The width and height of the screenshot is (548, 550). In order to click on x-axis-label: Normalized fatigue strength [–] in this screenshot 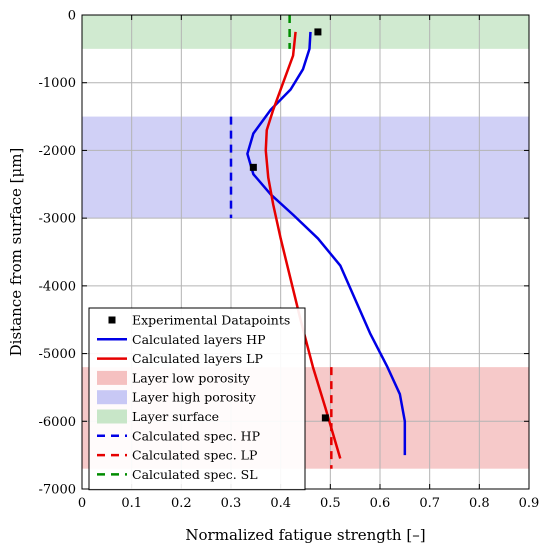, I will do `click(305, 535)`.